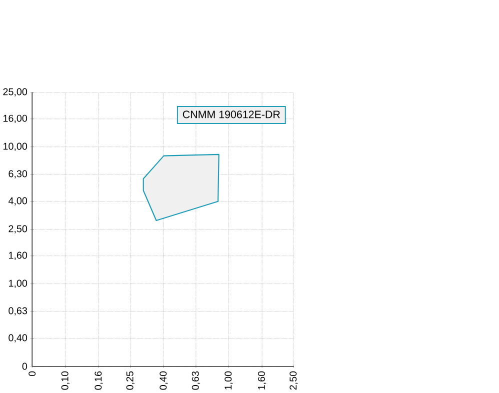 The height and width of the screenshot is (393, 499). I want to click on x-tick-label: 1,00, so click(228, 380).